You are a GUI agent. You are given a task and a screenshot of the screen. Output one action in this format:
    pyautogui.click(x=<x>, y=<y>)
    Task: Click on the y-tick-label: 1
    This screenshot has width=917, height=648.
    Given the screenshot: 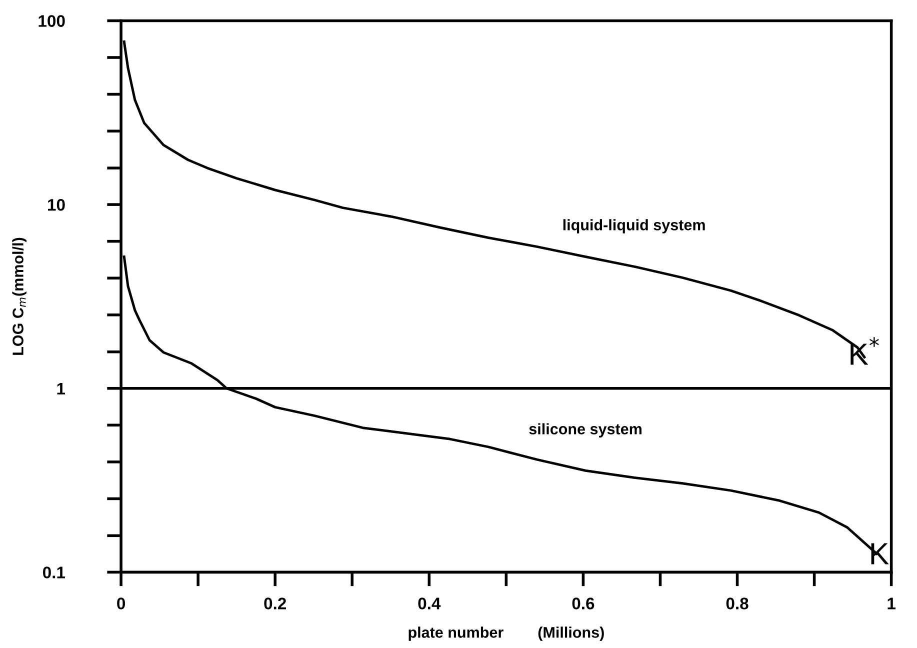 What is the action you would take?
    pyautogui.click(x=61, y=388)
    